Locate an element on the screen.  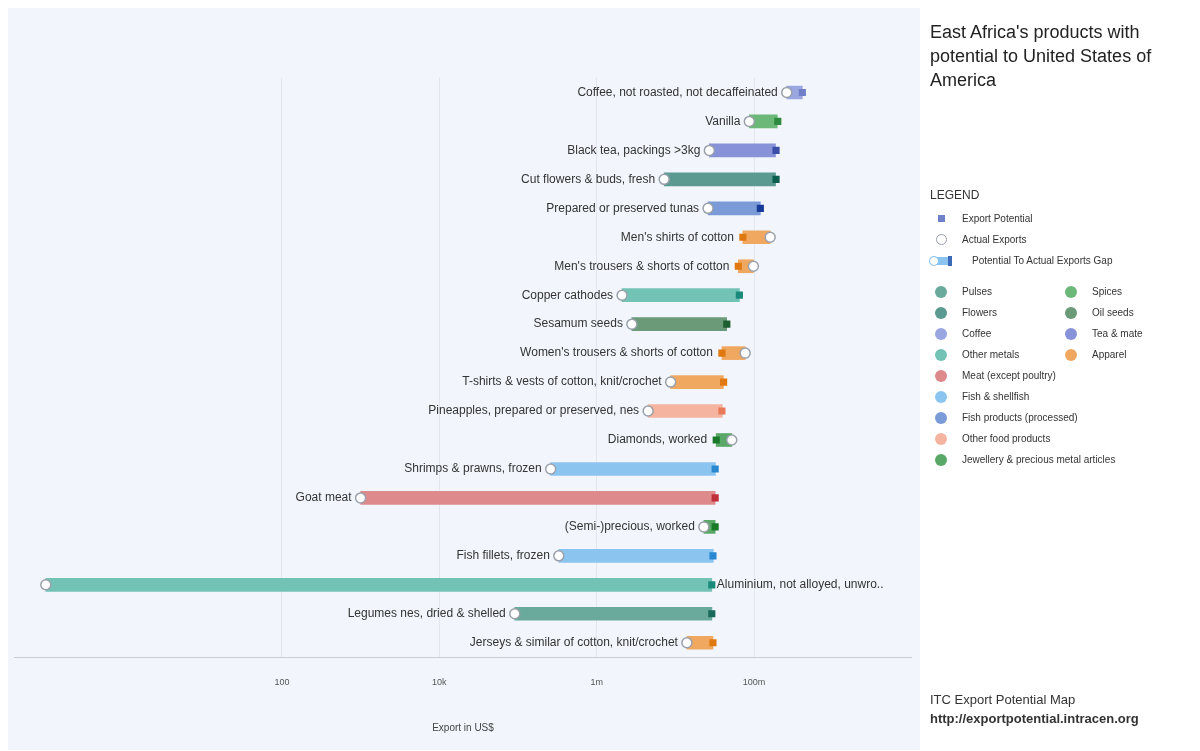
y-tick-label: Legumes nes, dried & shelled is located at coordinates (426, 613).